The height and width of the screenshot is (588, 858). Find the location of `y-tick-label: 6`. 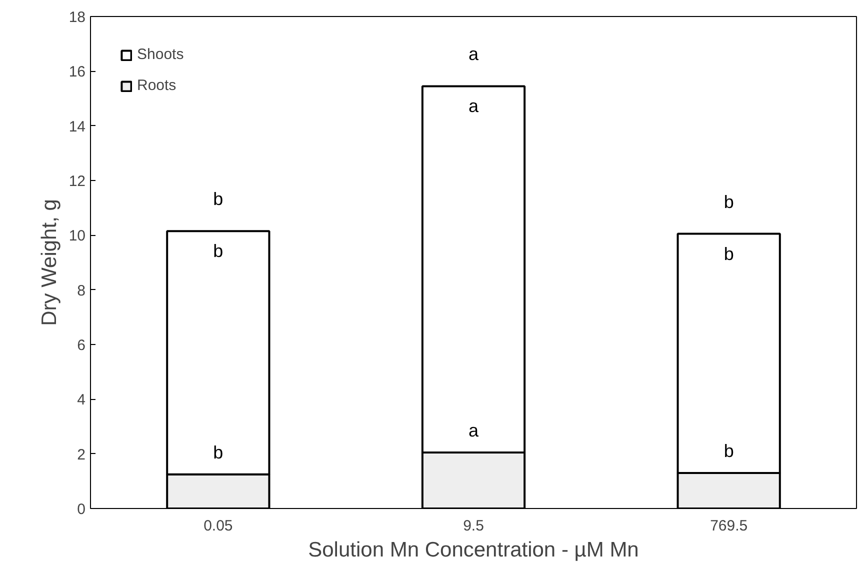

y-tick-label: 6 is located at coordinates (81, 345).